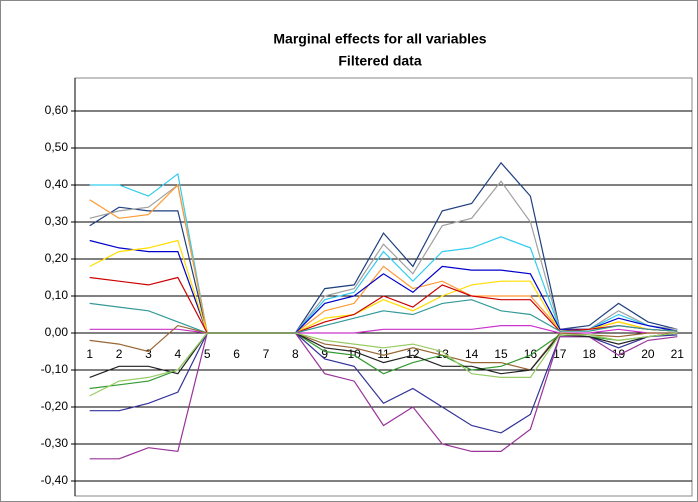  Describe the element at coordinates (501, 354) in the screenshot. I see `x-tick-label: 15` at that location.